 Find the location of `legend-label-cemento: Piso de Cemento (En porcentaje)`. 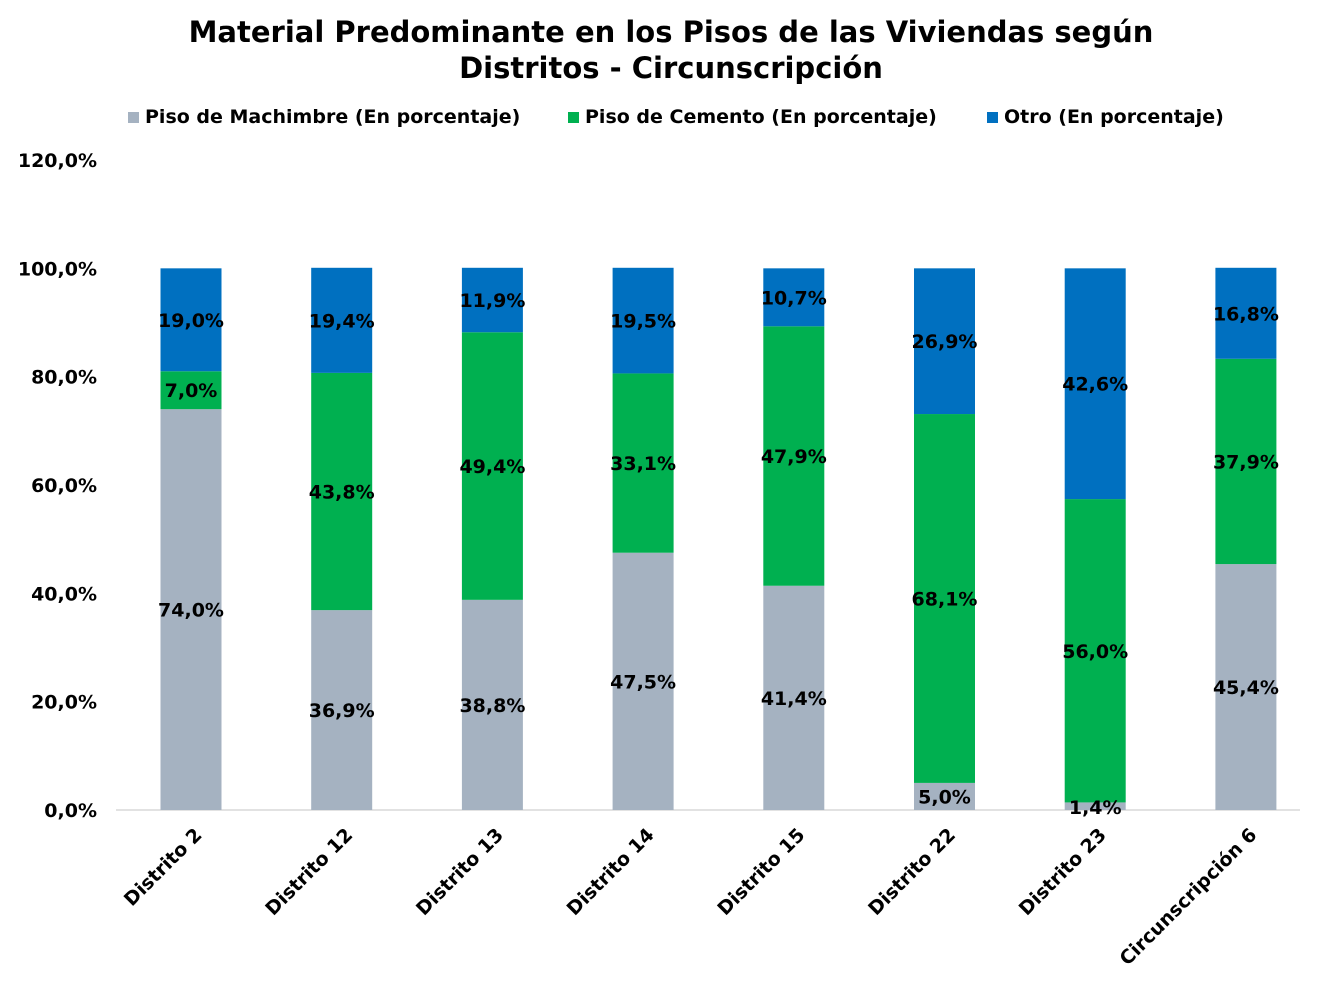

legend-label-cemento: Piso de Cemento (En porcentaje) is located at coordinates (761, 117).